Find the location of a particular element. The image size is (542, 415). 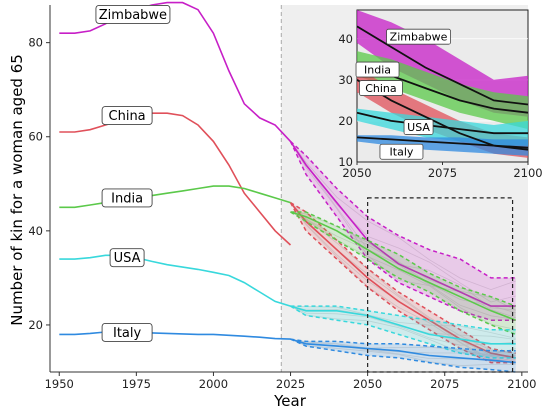

inset-label-usa: USA is located at coordinates (418, 127).